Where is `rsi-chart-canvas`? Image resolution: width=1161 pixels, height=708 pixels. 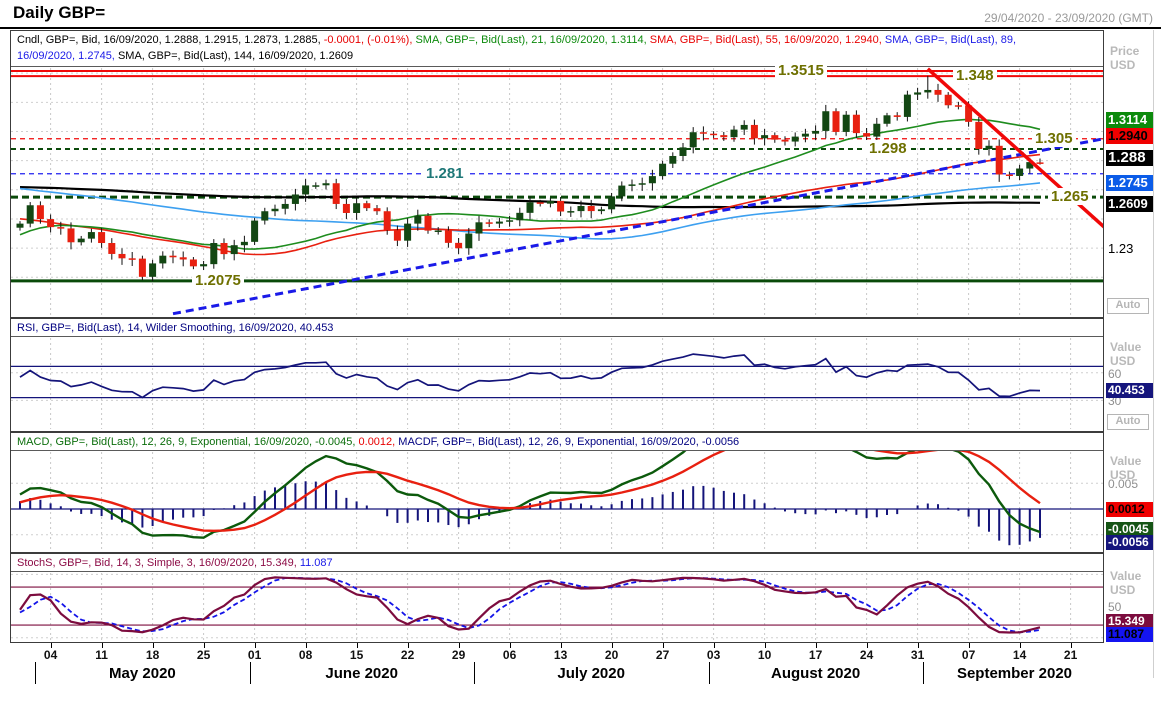
rsi-chart-canvas is located at coordinates (557, 375).